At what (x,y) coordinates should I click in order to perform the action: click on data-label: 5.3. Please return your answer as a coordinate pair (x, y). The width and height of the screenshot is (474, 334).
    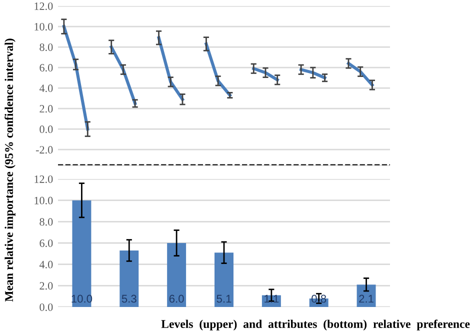
    Looking at the image, I should click on (129, 298).